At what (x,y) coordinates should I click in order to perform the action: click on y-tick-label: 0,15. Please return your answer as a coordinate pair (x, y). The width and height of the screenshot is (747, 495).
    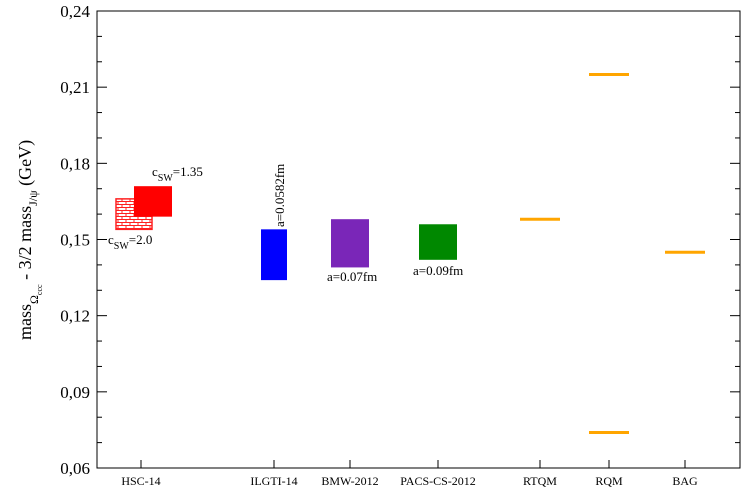
    Looking at the image, I should click on (75, 240).